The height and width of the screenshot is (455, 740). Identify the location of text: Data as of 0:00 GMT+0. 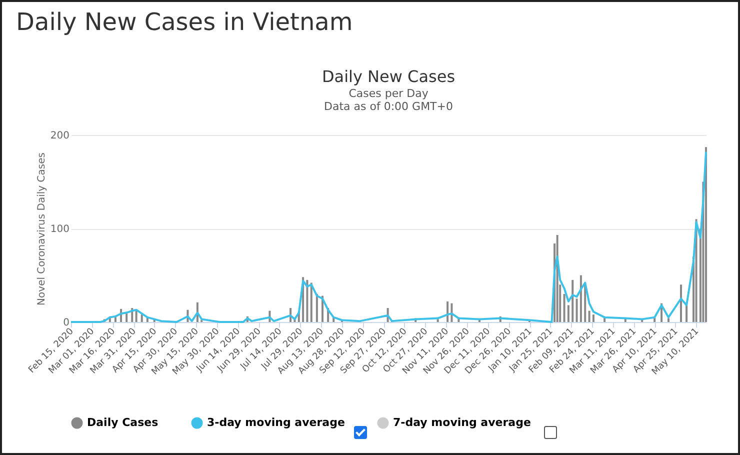
(388, 106).